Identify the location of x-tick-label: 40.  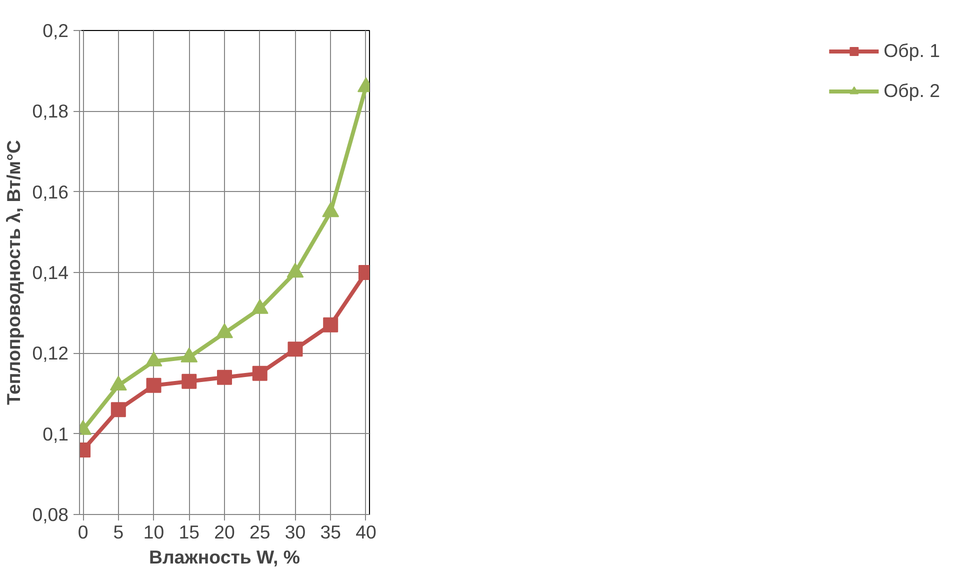
(366, 532).